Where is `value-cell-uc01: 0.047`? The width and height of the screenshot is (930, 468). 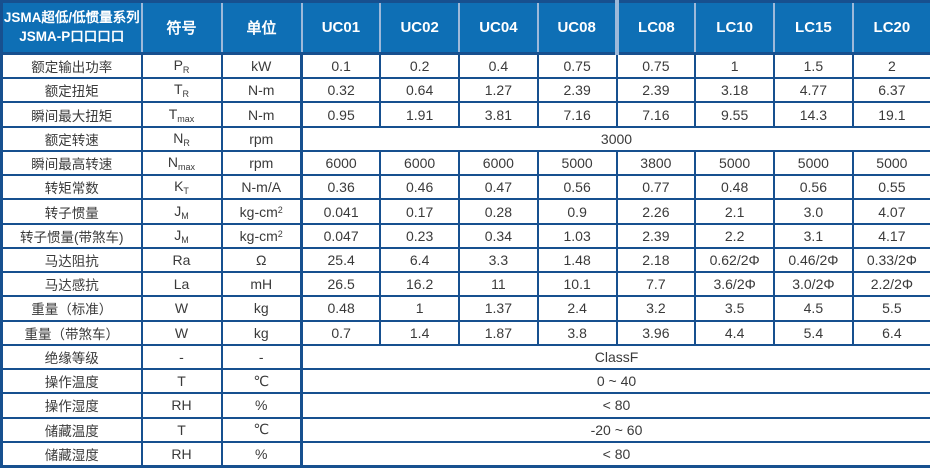
value-cell-uc01: 0.047 is located at coordinates (341, 235).